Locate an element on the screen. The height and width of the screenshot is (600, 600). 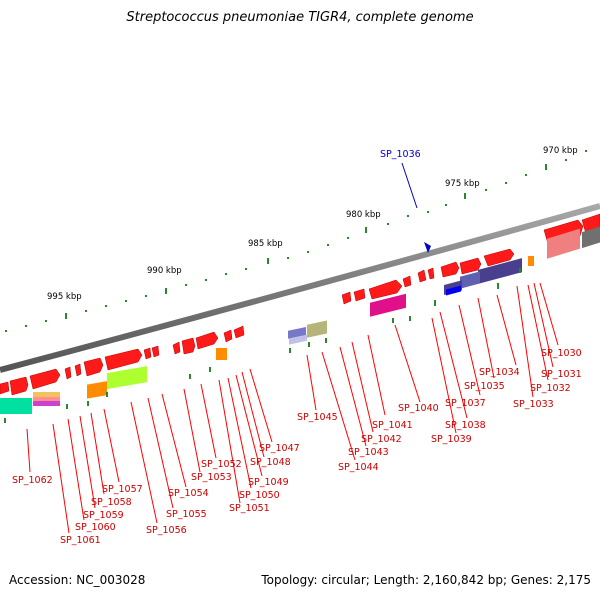
tick-label-975: 975 kbp is located at coordinates (462, 184).